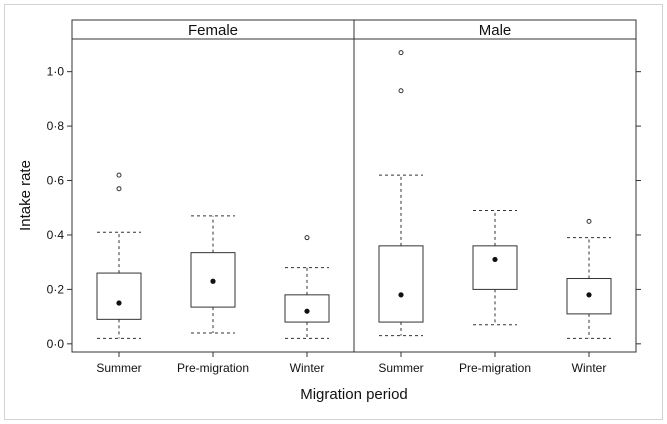  What do you see at coordinates (25, 195) in the screenshot?
I see `y-axis-label: Intake rate` at bounding box center [25, 195].